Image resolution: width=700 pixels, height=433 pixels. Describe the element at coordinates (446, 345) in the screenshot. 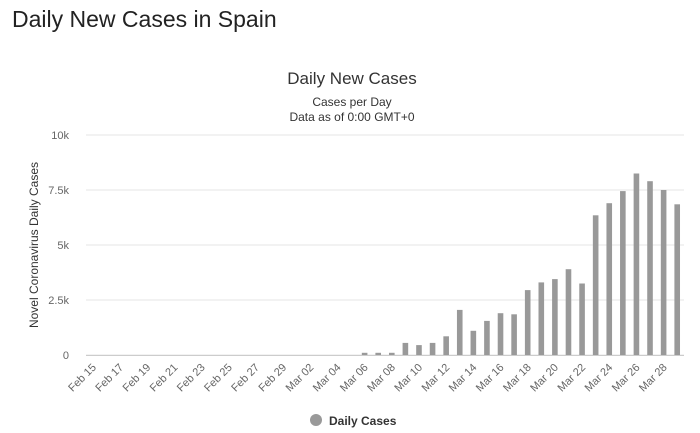

I see `bar: Mar 12: 850` at that location.